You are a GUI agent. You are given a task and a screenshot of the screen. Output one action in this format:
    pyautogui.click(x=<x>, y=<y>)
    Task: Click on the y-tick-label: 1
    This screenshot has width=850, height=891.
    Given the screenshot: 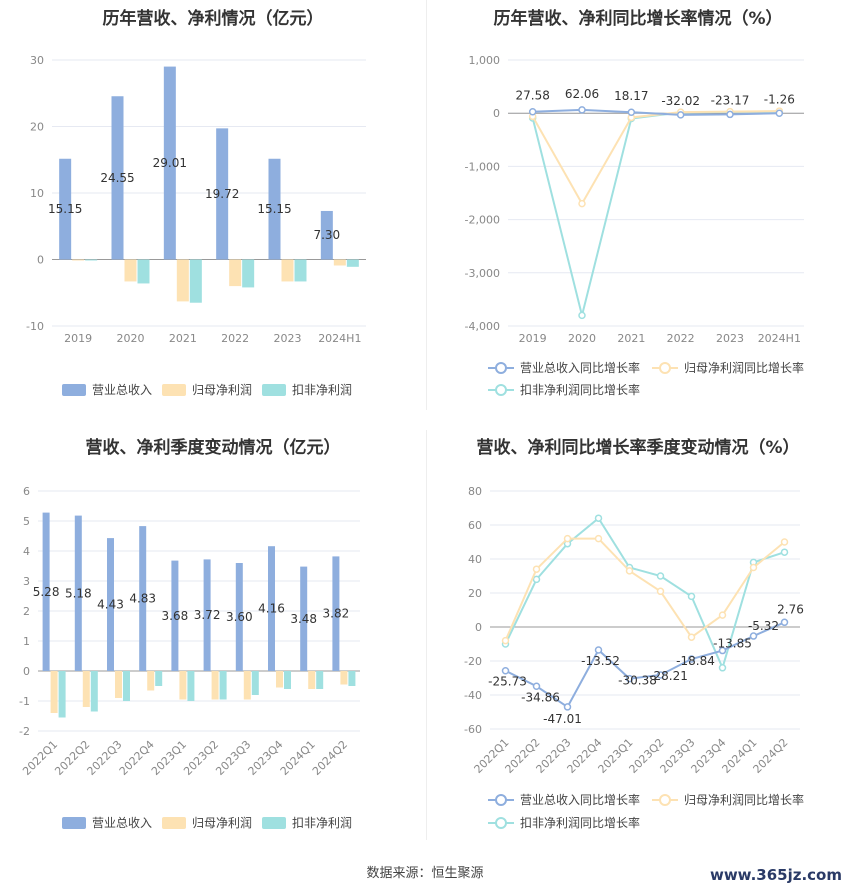 What is the action you would take?
    pyautogui.click(x=26, y=641)
    